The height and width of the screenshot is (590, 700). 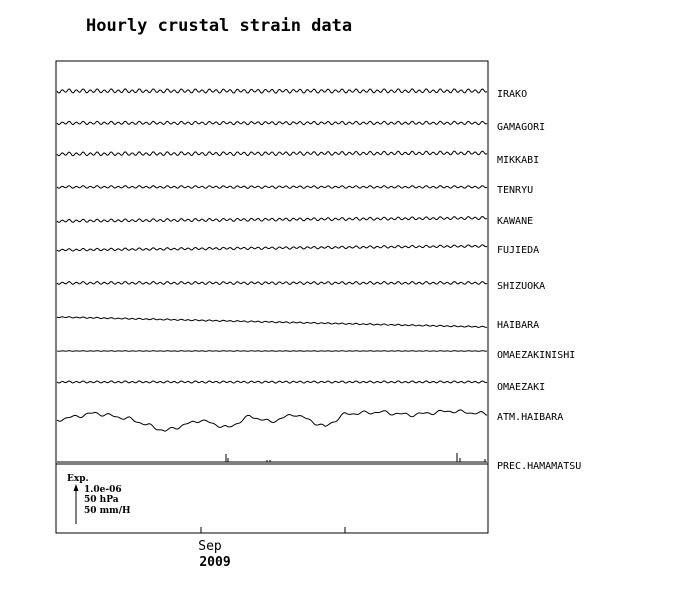 I want to click on trace-prec-hamamatsu, so click(x=272, y=458).